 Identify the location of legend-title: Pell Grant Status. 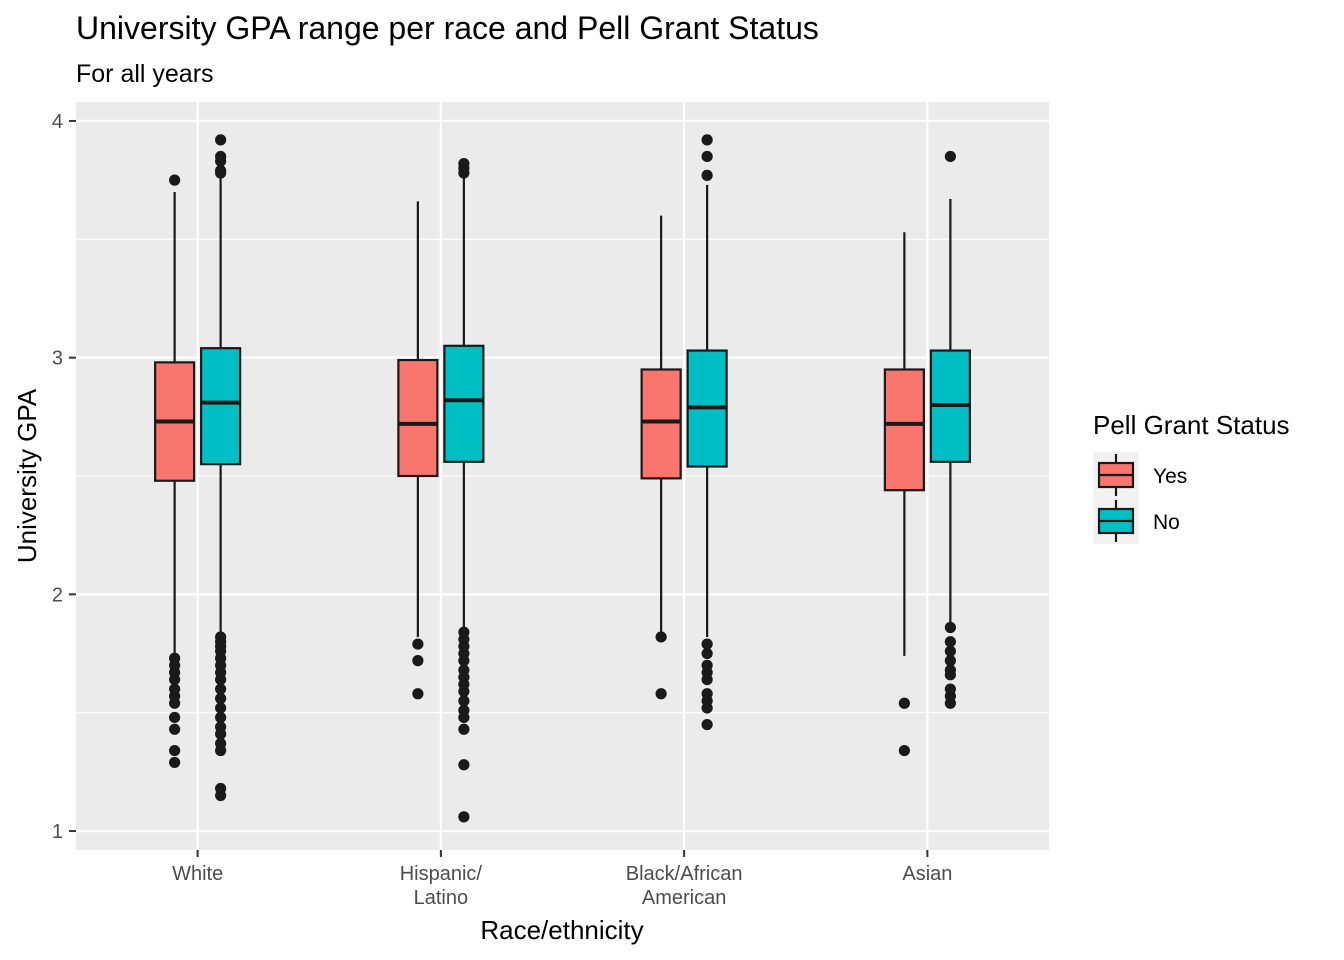
(1191, 425).